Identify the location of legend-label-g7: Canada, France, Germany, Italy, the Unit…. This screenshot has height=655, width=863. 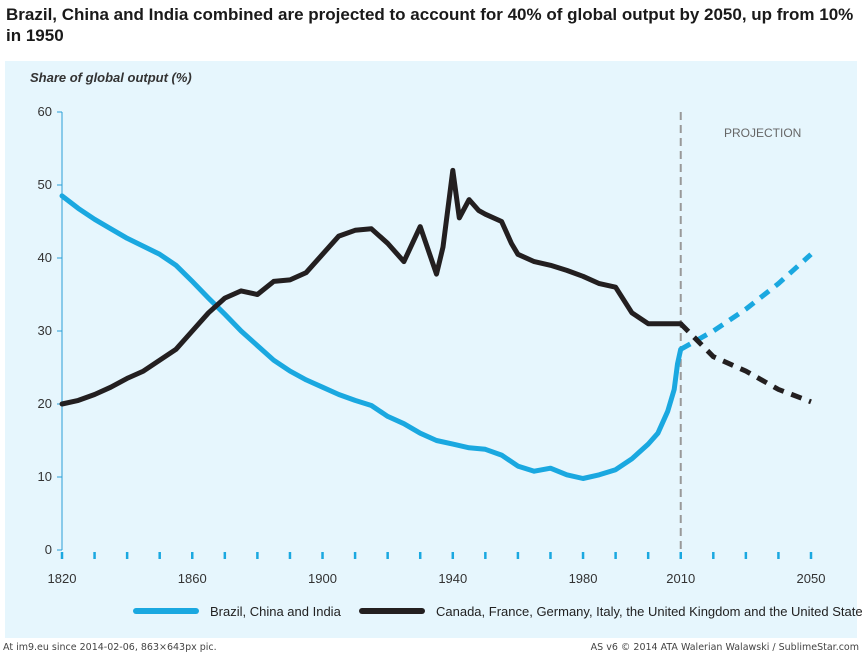
(649, 611).